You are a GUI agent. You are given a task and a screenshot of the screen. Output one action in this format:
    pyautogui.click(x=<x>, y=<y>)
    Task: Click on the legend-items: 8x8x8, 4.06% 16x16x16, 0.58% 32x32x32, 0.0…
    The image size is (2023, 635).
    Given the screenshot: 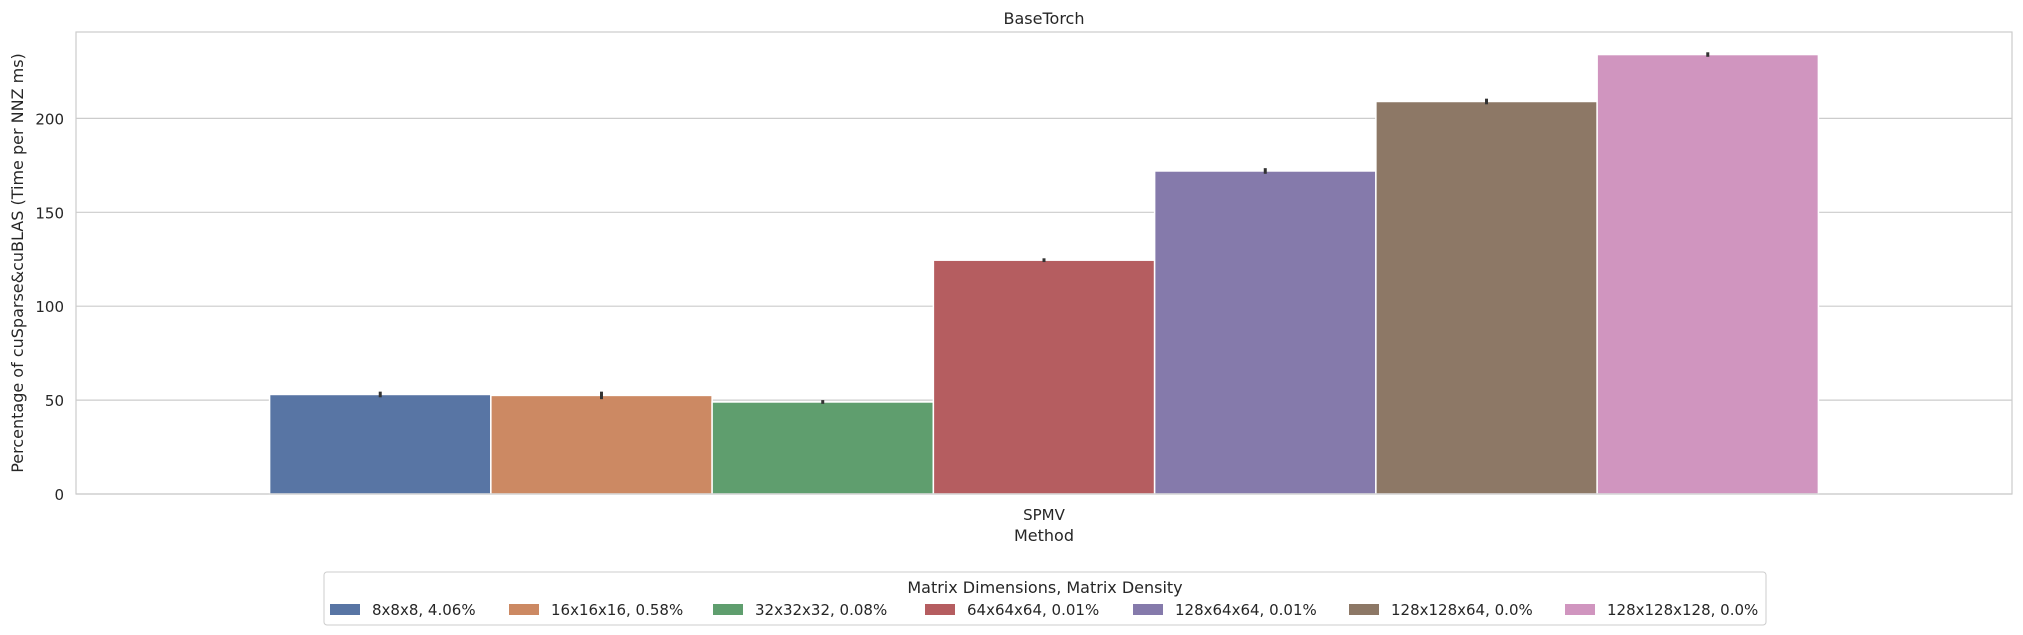 What is the action you would take?
    pyautogui.click(x=1044, y=610)
    